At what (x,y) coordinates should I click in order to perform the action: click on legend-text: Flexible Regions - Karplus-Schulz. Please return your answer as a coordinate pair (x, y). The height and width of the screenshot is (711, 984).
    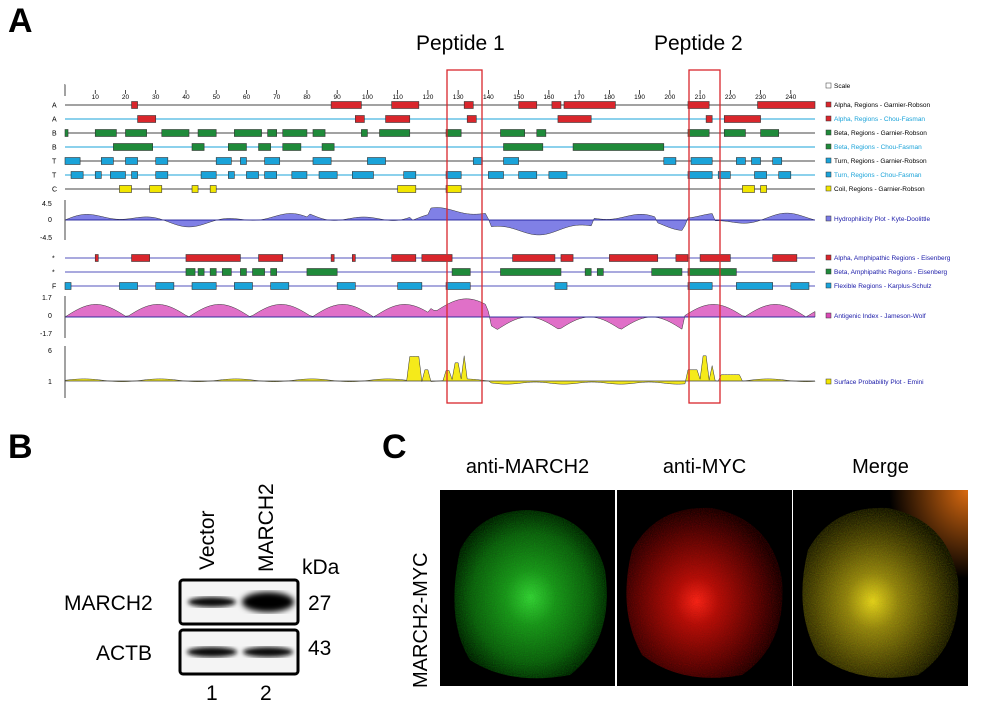
    Looking at the image, I should click on (883, 286).